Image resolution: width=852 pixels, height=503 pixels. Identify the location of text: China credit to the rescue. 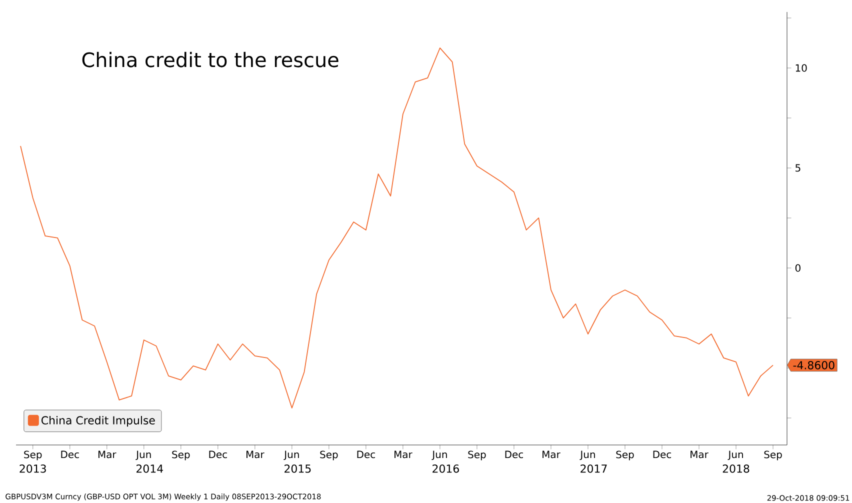
(210, 60).